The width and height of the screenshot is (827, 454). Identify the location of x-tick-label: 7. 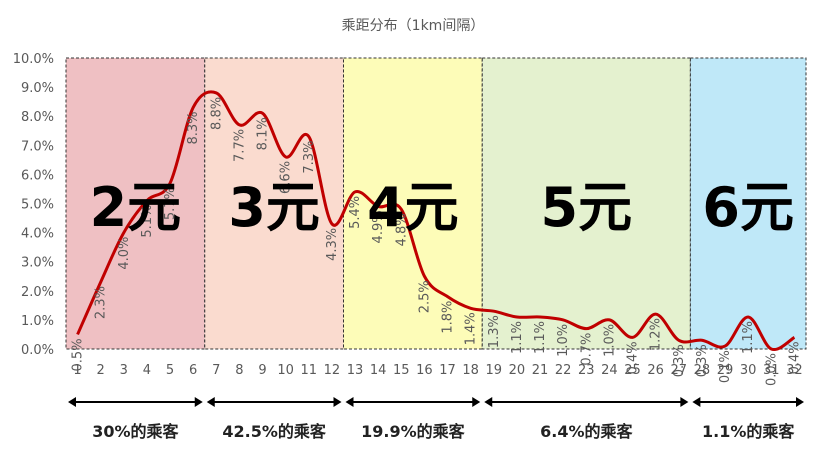
(216, 370).